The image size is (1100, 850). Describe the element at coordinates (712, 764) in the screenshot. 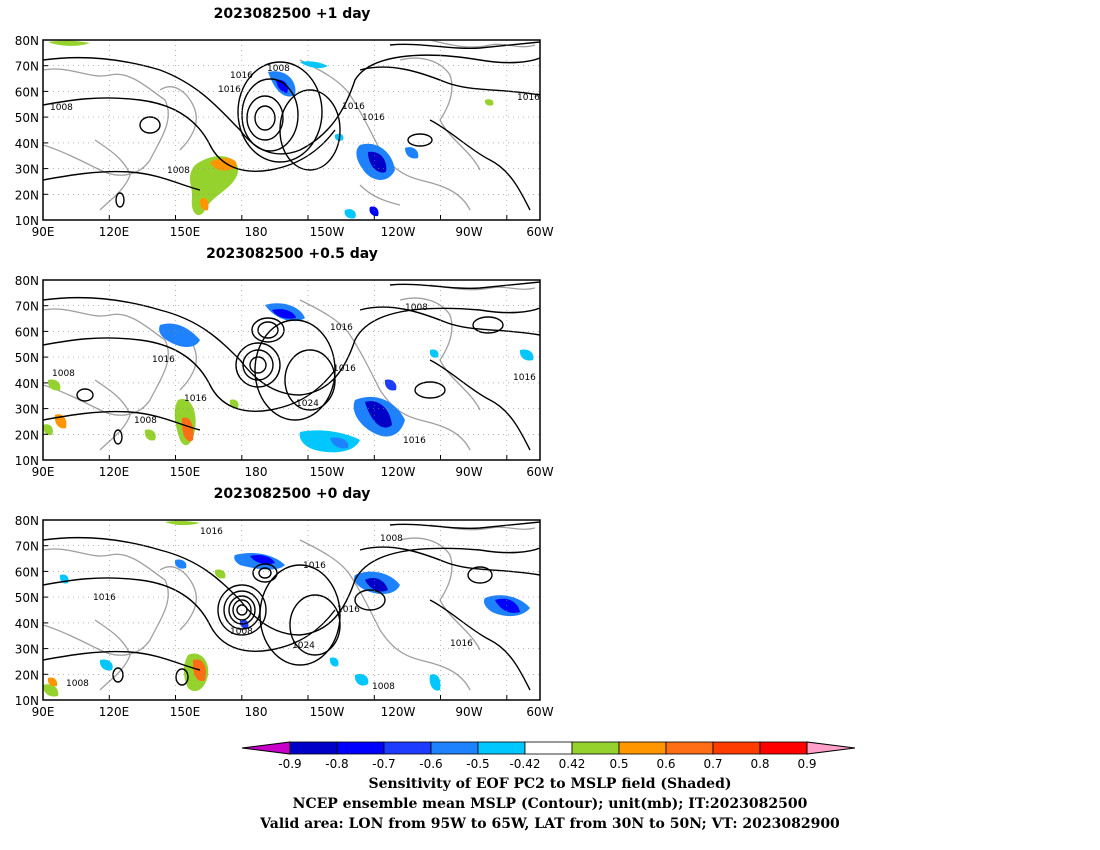

I see `colorbar-label: 0.7` at that location.